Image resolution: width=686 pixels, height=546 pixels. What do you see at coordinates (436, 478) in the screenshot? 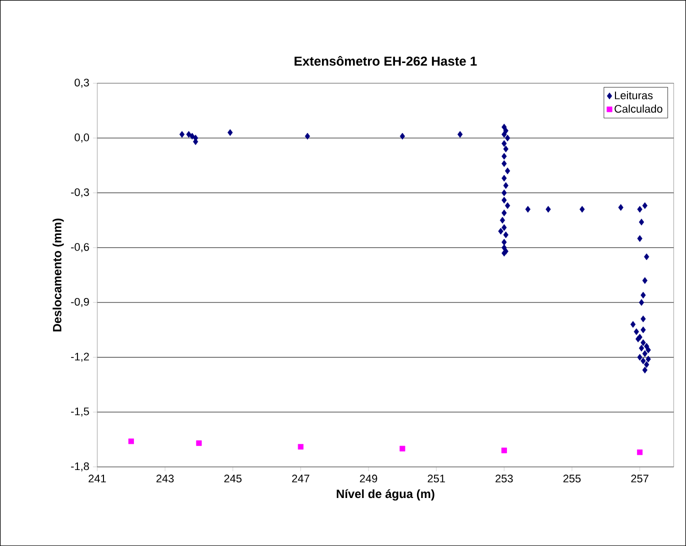
I see `x-tick-label: 251` at bounding box center [436, 478].